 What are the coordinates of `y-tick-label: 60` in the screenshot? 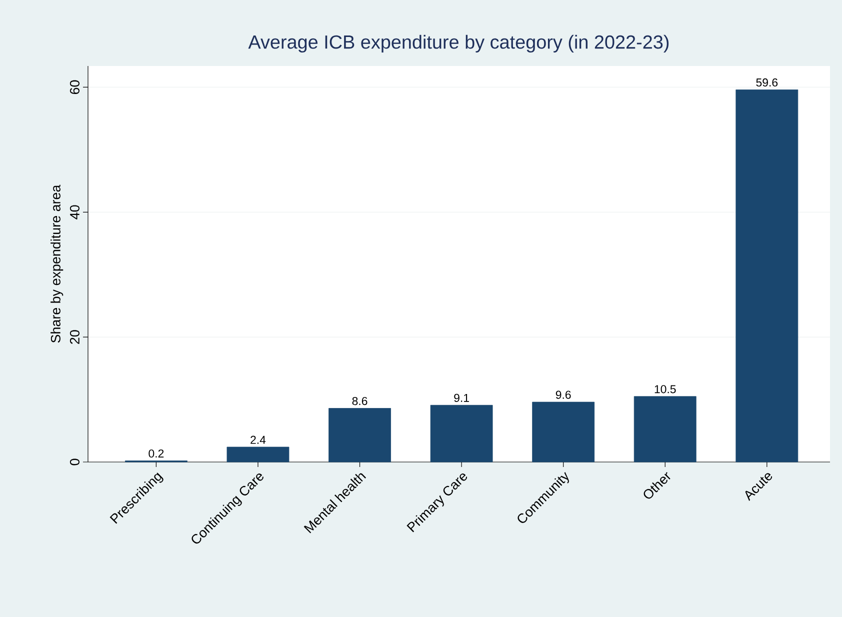 It's located at (75, 87).